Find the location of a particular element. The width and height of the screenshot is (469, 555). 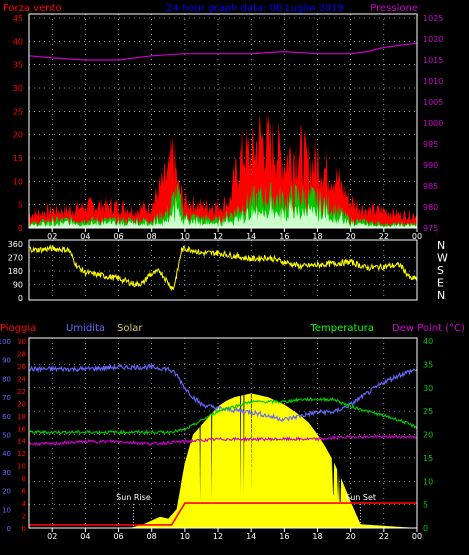

humidity-axis-tick: 40 is located at coordinates (6, 454).